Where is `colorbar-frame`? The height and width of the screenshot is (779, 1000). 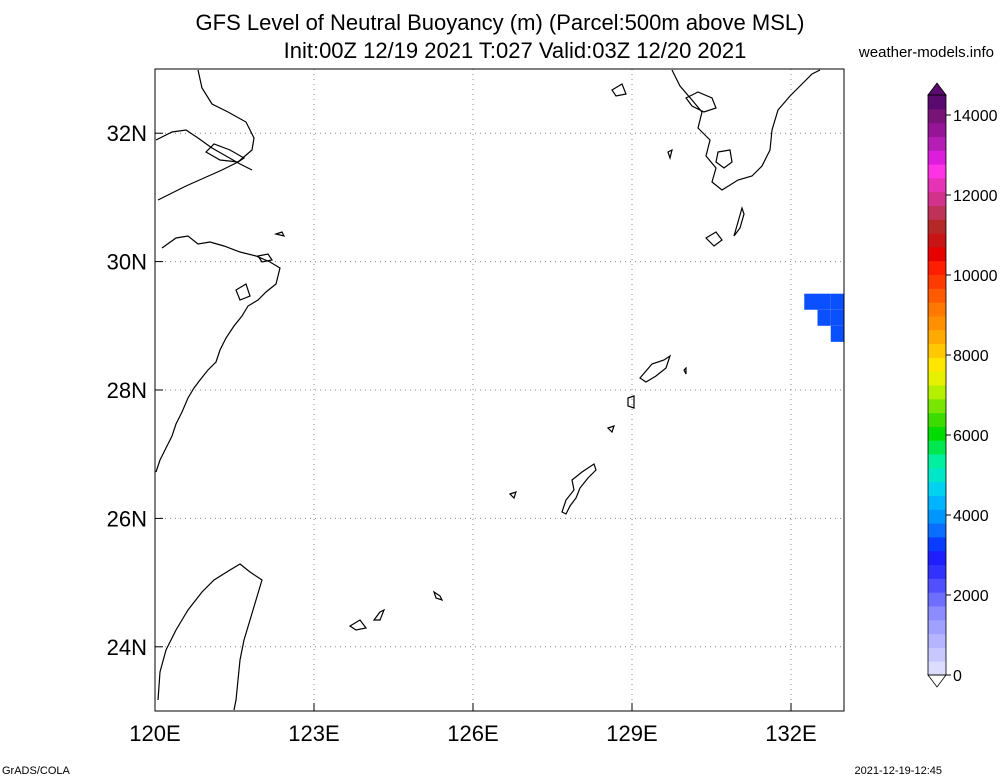
colorbar-frame is located at coordinates (937, 385).